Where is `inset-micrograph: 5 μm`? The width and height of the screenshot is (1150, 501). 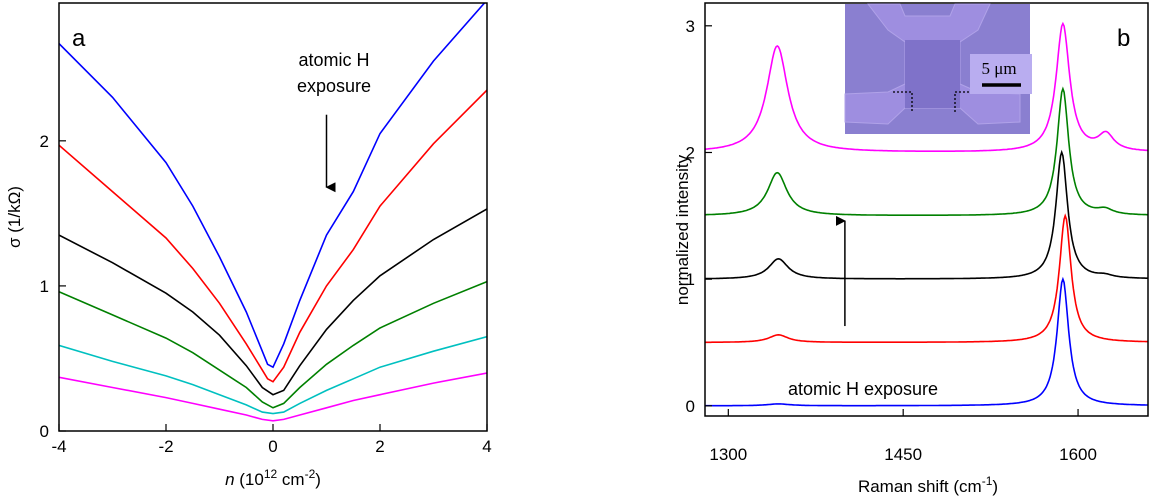 inset-micrograph: 5 μm is located at coordinates (938, 68).